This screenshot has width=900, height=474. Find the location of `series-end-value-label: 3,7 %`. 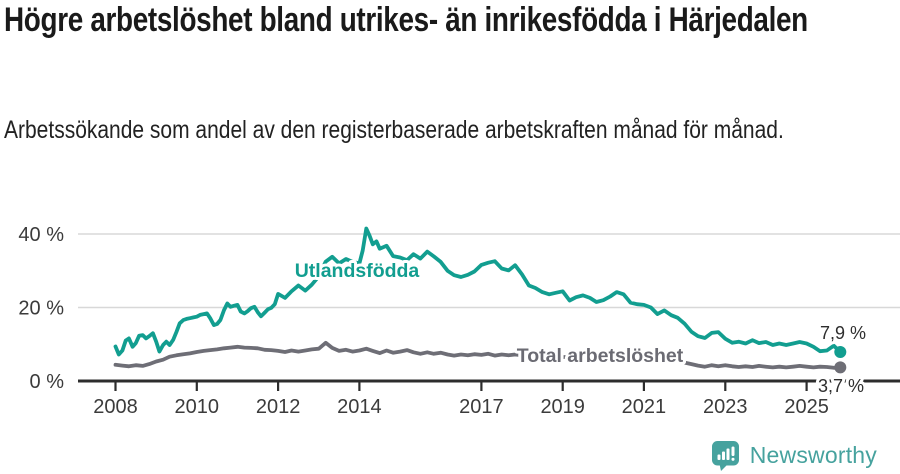

series-end-value-label: 3,7 % is located at coordinates (841, 386).